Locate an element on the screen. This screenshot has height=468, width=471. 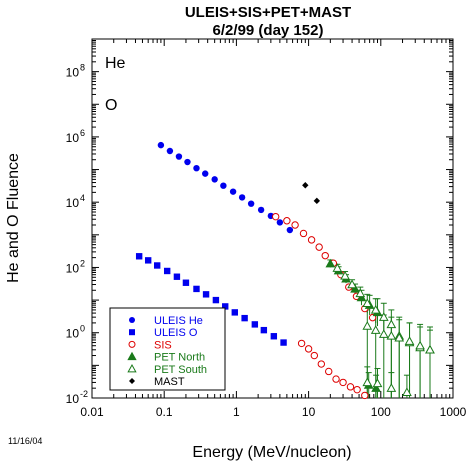
x-tick-label: 1 is located at coordinates (236, 412).